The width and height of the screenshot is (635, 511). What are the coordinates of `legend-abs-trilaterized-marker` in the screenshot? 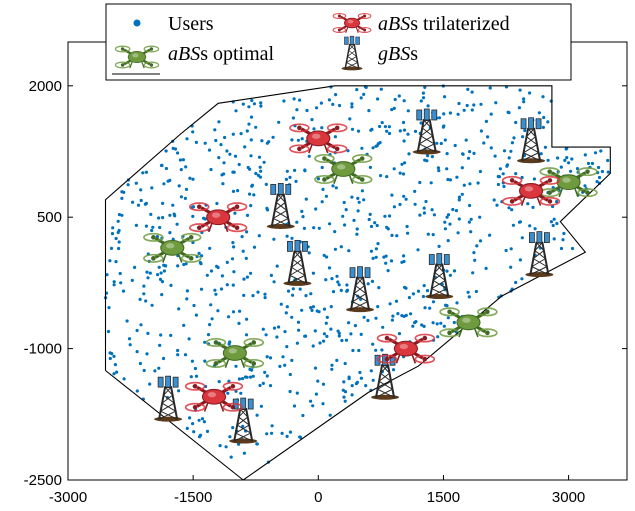 It's located at (352, 23).